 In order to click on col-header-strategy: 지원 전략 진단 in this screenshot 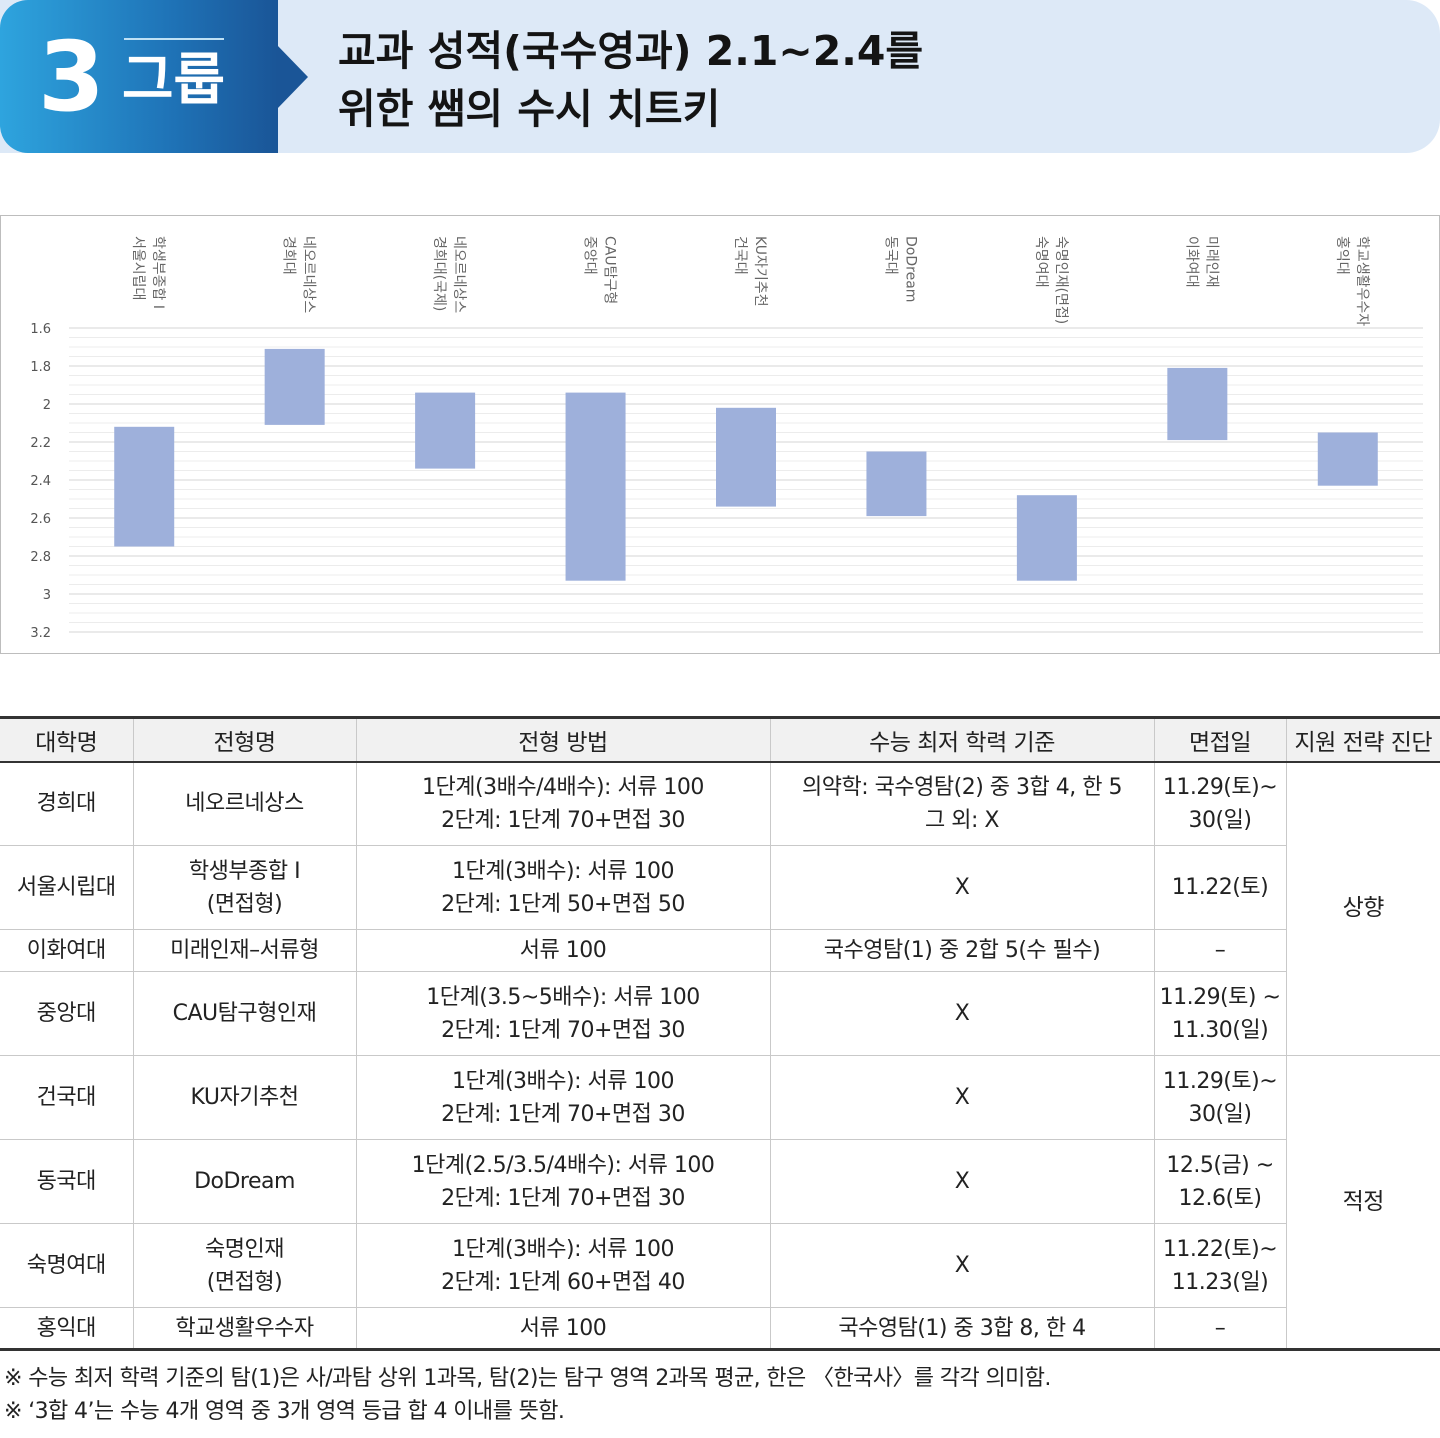, I will do `click(1362, 739)`.